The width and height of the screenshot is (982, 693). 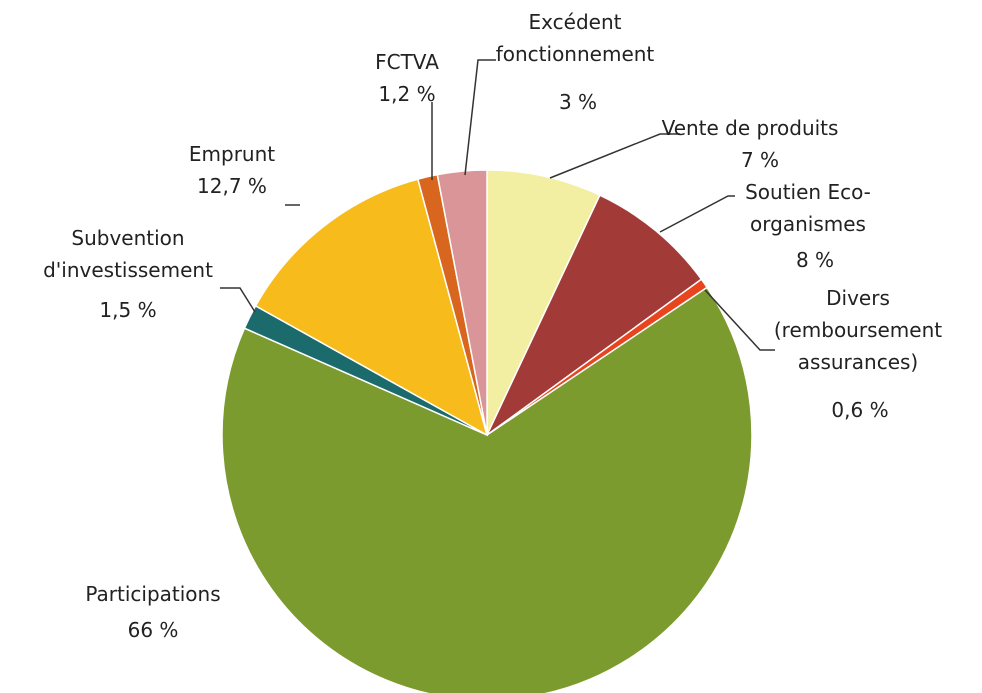 What do you see at coordinates (575, 38) in the screenshot?
I see `slice-label: Excédent fonctionnement` at bounding box center [575, 38].